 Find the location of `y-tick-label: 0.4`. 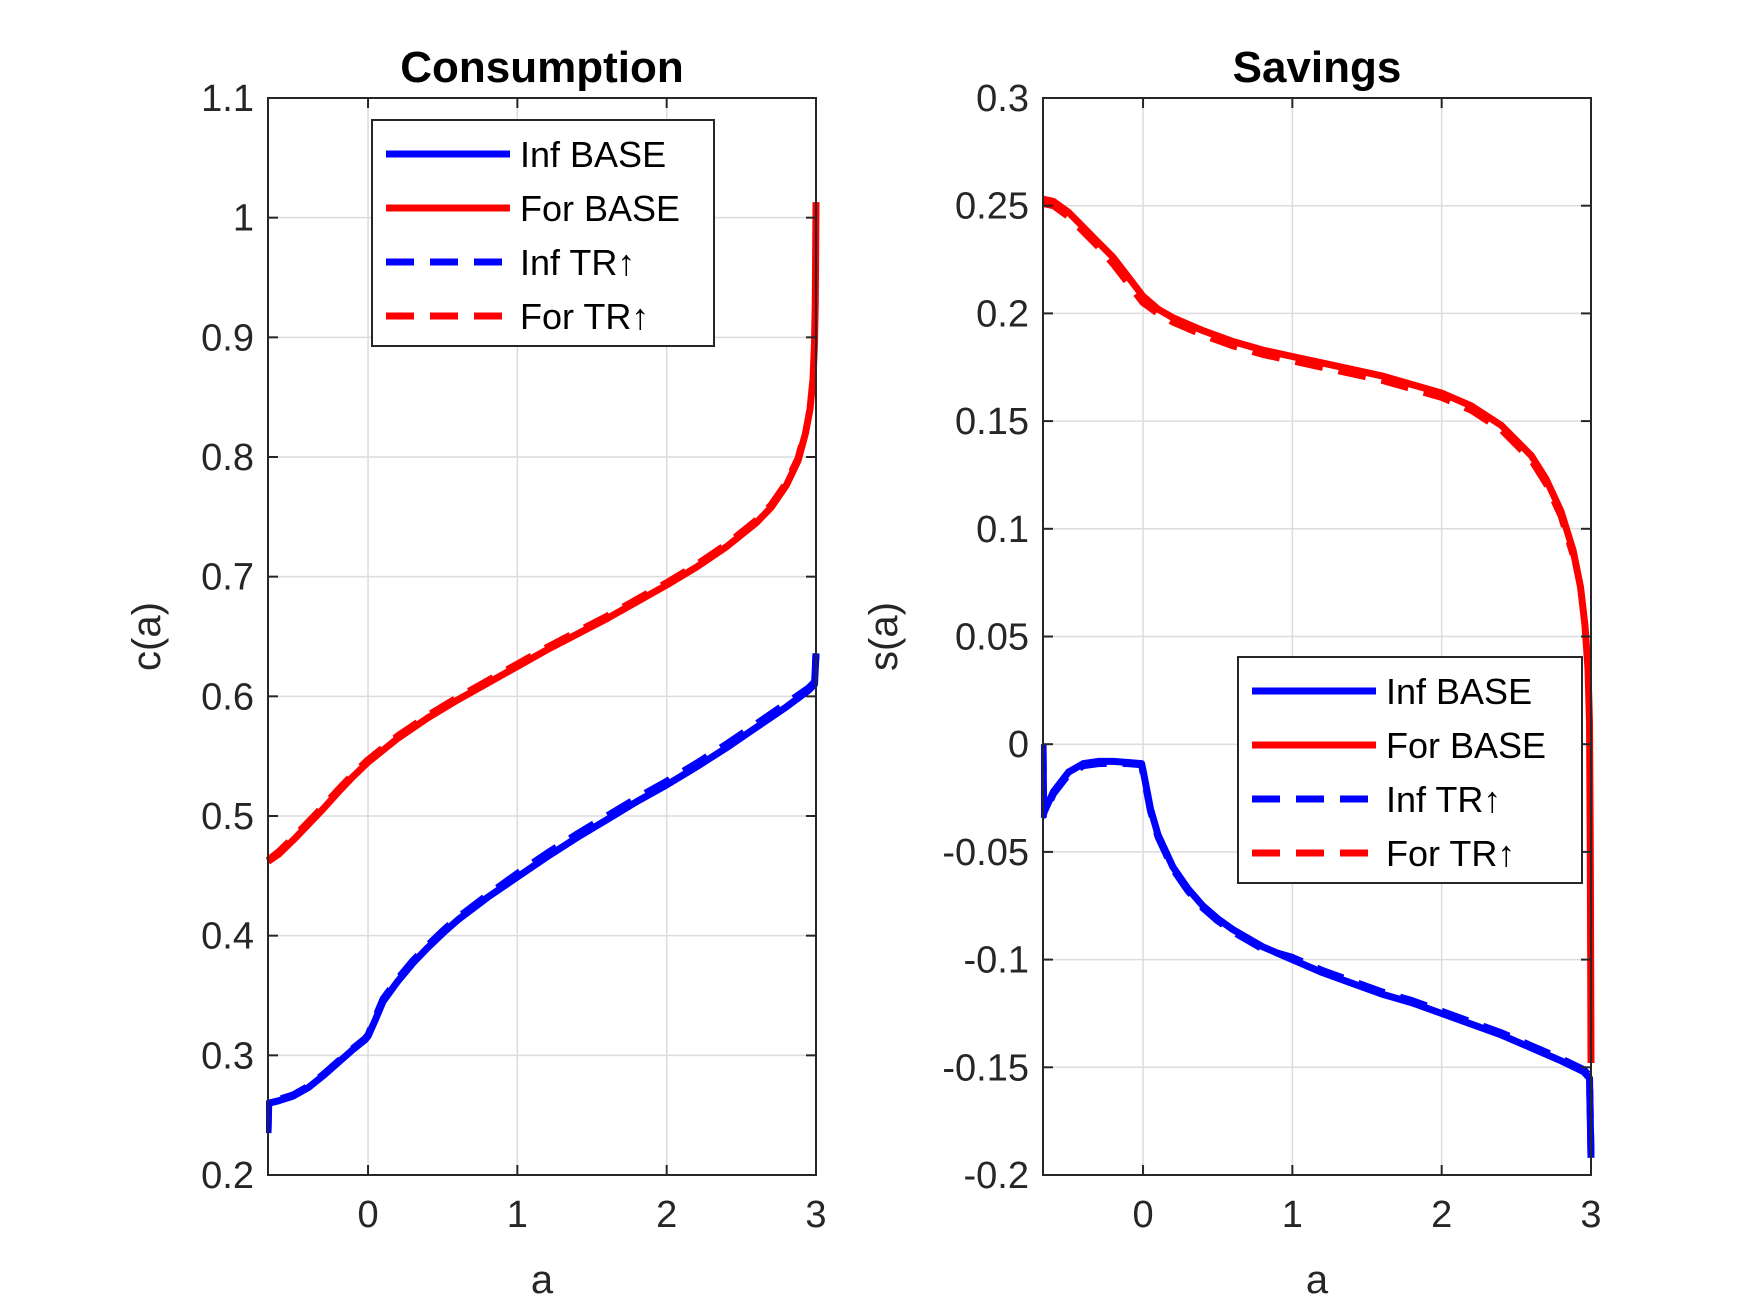

y-tick-label: 0.4 is located at coordinates (227, 937).